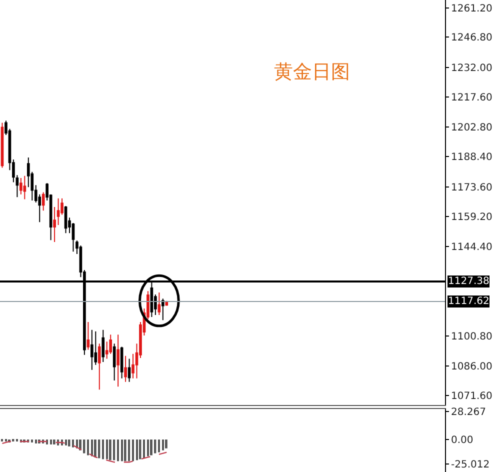 The height and width of the screenshot is (472, 500). I want to click on y-tick-label: 0.00, so click(462, 440).